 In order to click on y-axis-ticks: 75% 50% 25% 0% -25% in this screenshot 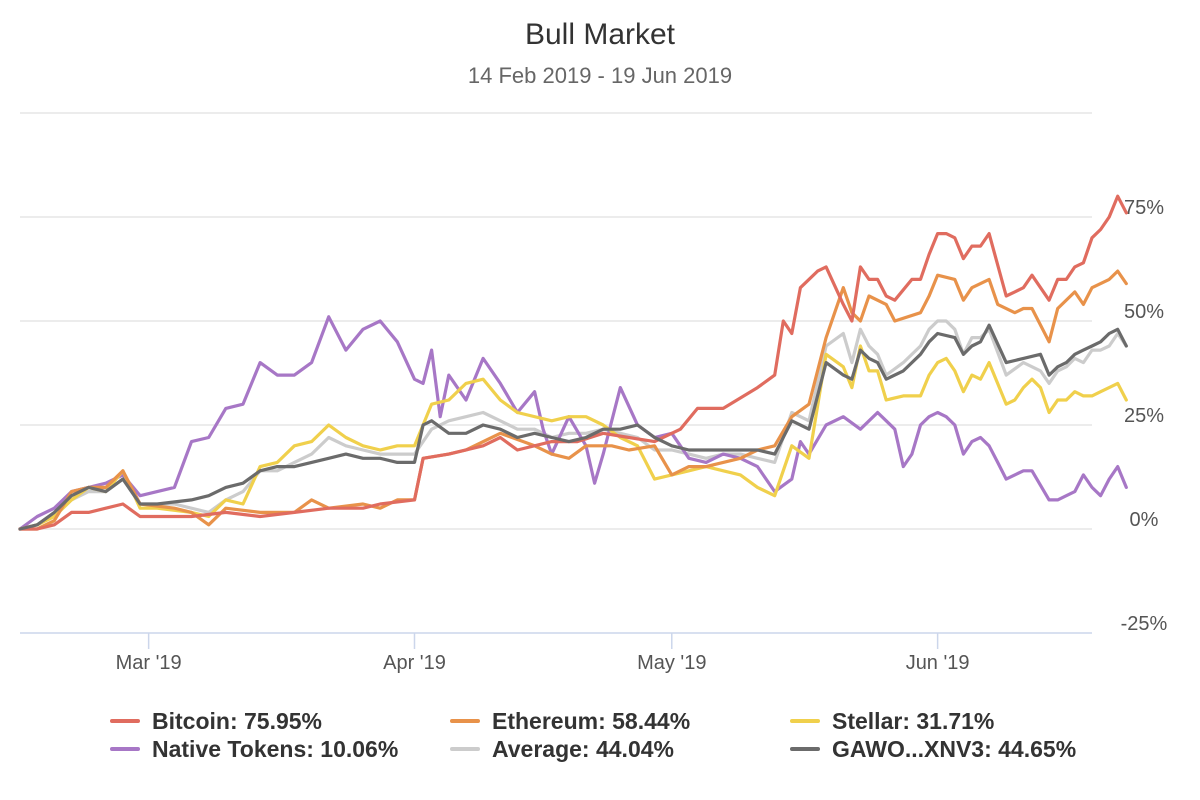, I will do `click(1144, 416)`.